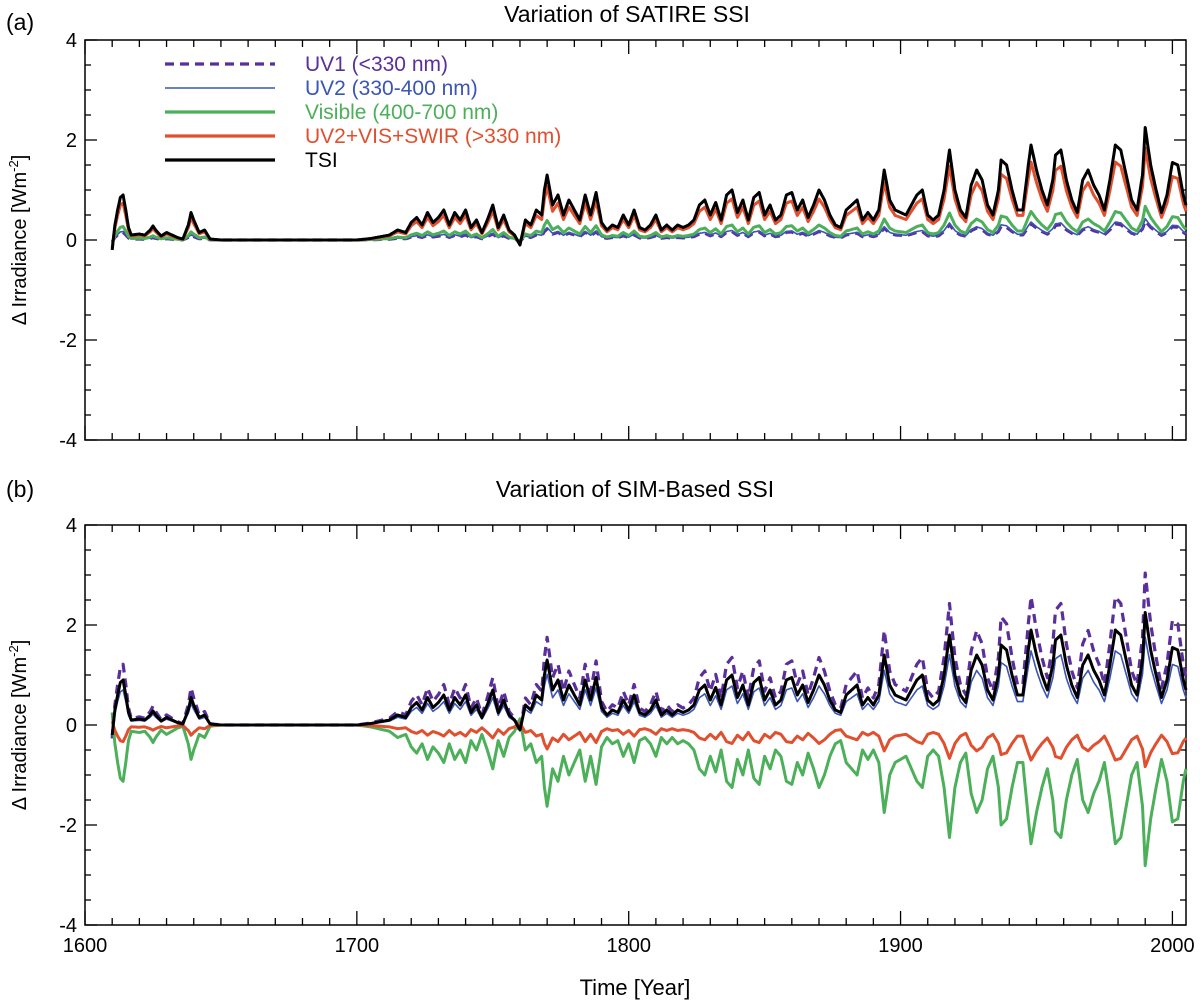 The image size is (1200, 1003). What do you see at coordinates (71, 241) in the screenshot?
I see `panel-a-ytick-label: 0` at bounding box center [71, 241].